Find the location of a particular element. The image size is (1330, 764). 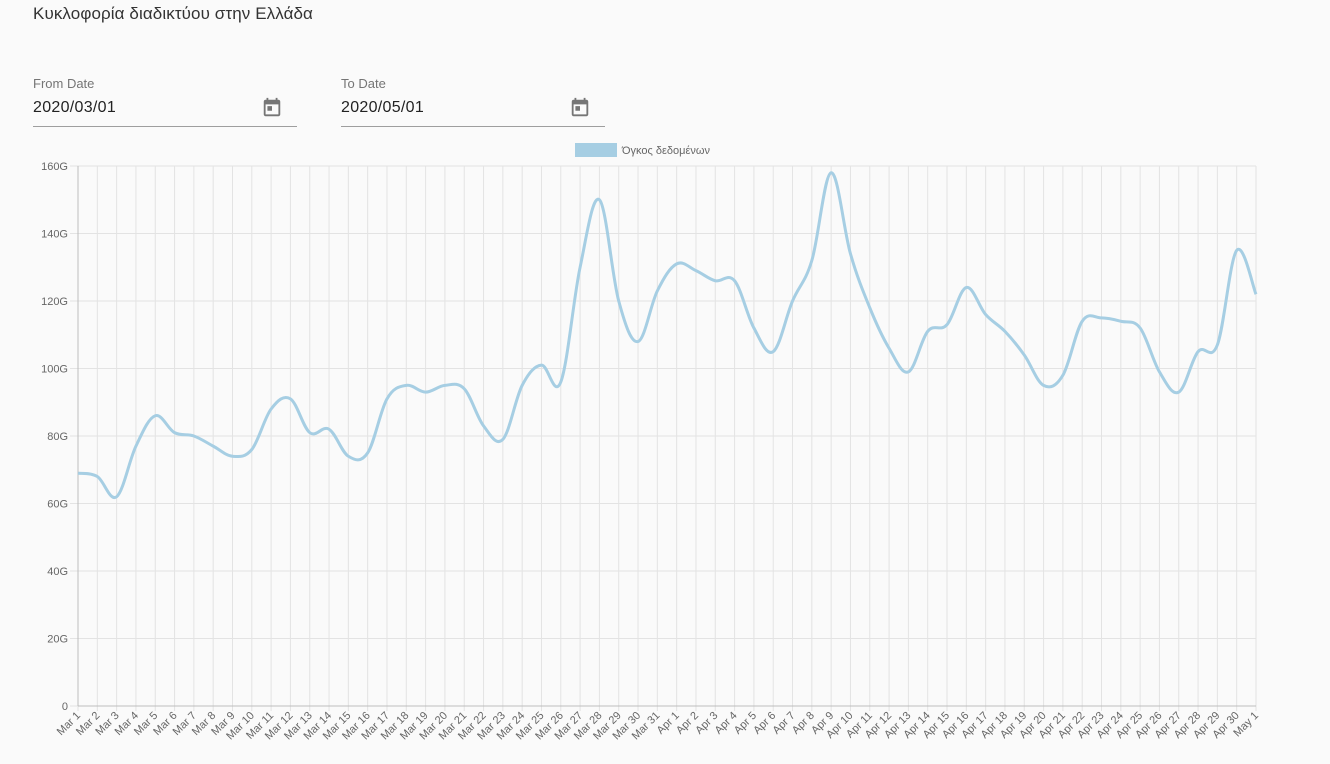

y-tick-label: 20G is located at coordinates (57, 640).